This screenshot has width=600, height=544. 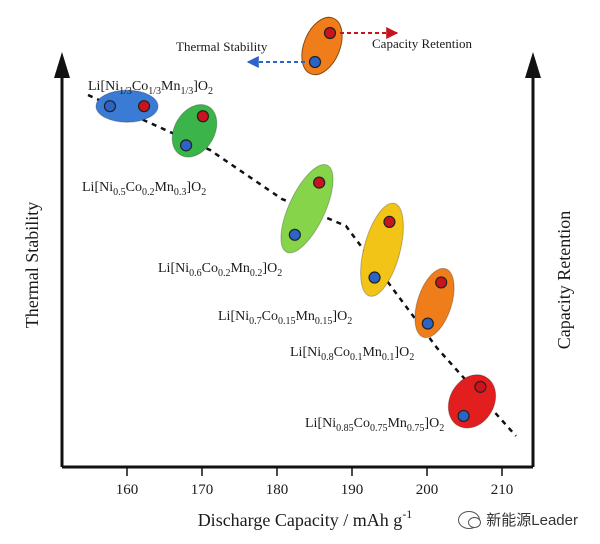 What do you see at coordinates (305, 518) in the screenshot?
I see `x-axis-title: Discharge Capacity / mAh g-1` at bounding box center [305, 518].